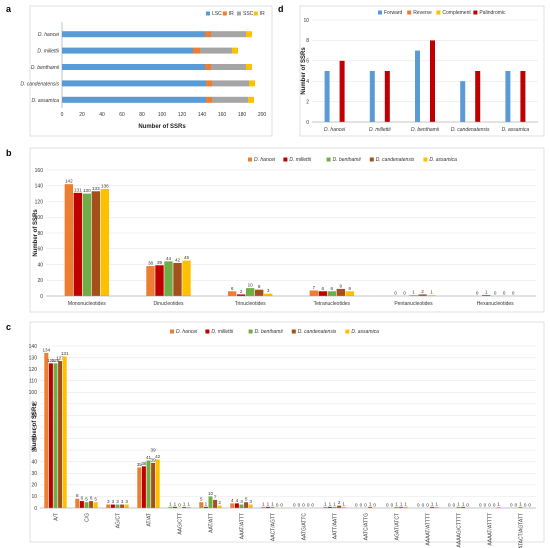 The width and height of the screenshot is (550, 548). Describe the element at coordinates (48, 52) in the screenshot. I see `chart-a-category-label: D. millettii` at that location.